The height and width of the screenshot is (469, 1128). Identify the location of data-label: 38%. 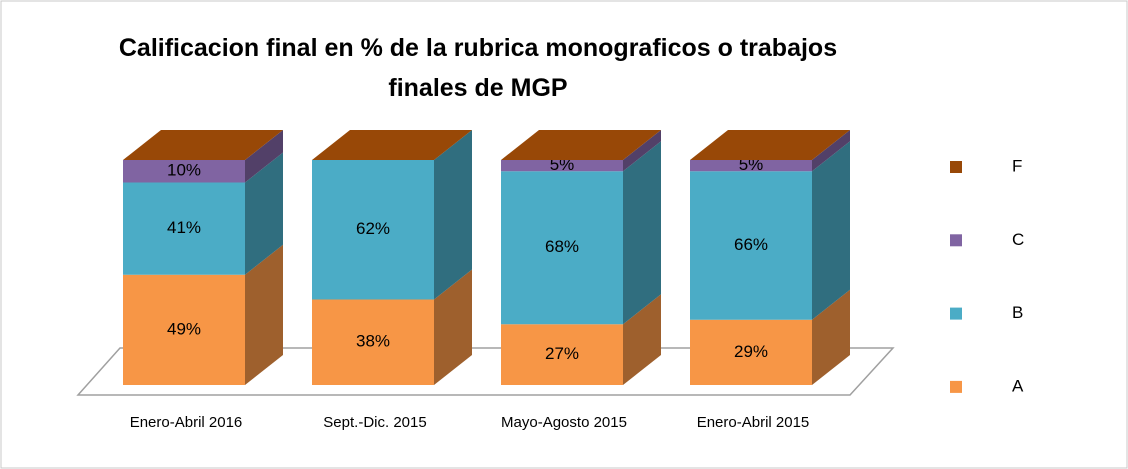
(373, 341).